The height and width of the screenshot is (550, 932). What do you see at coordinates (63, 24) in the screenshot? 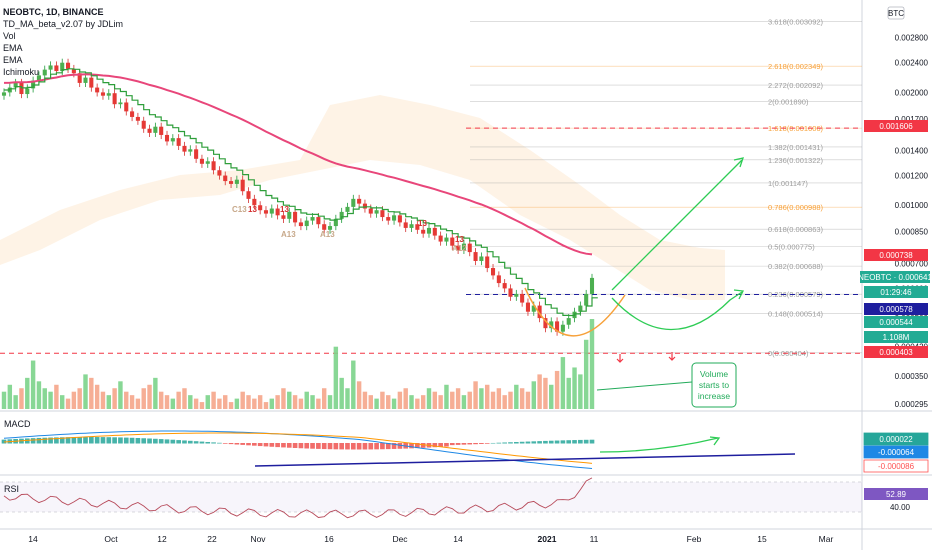
I see `indicator-td: TD_MA_beta_v2.07 by JDLim` at bounding box center [63, 24].